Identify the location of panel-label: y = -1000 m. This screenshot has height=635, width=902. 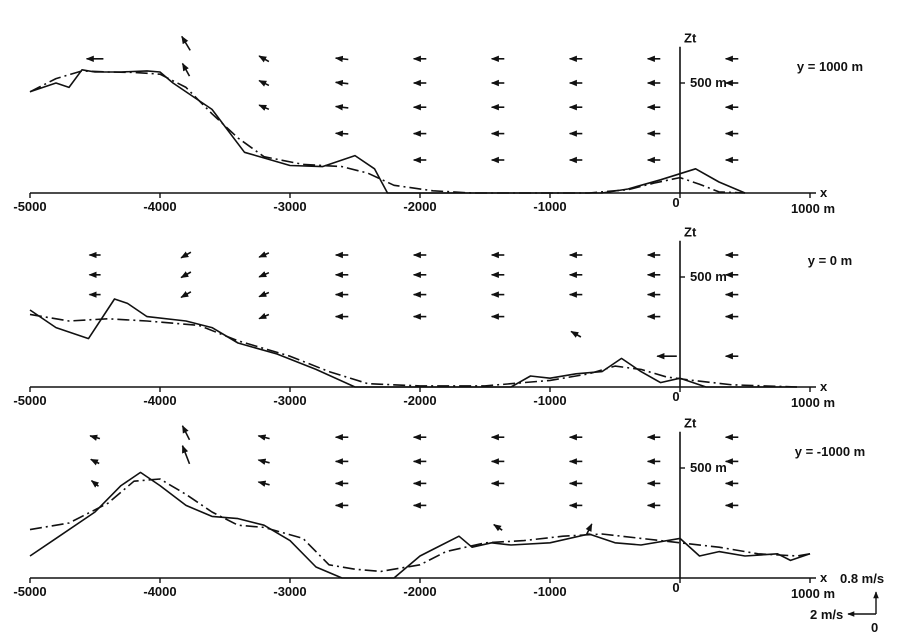
(830, 451).